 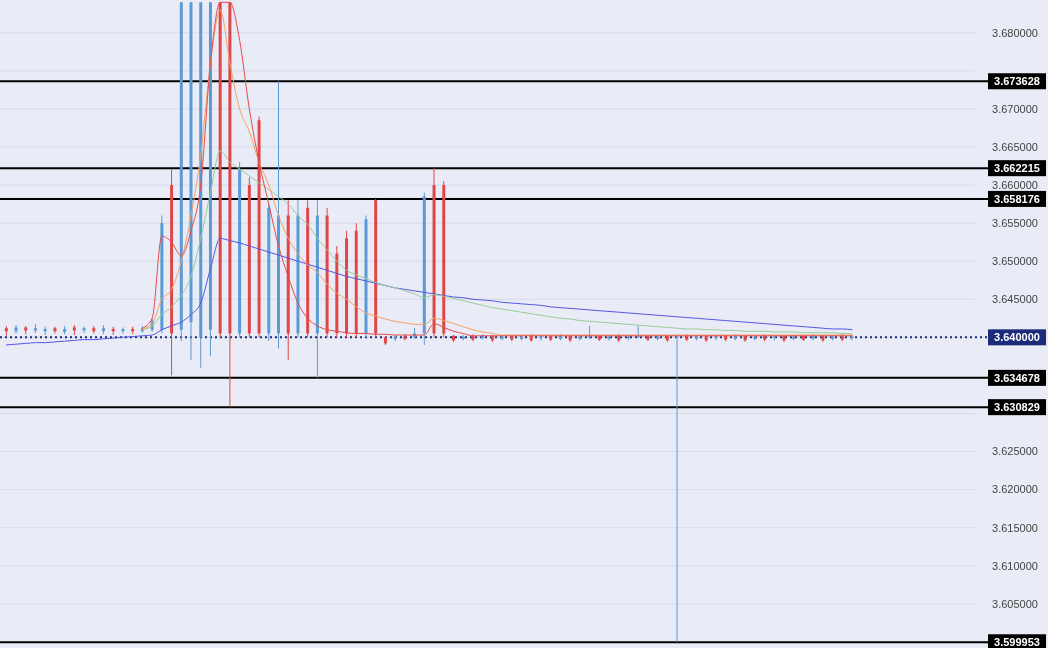 What do you see at coordinates (1017, 642) in the screenshot?
I see `ref-line-label: 3.599953` at bounding box center [1017, 642].